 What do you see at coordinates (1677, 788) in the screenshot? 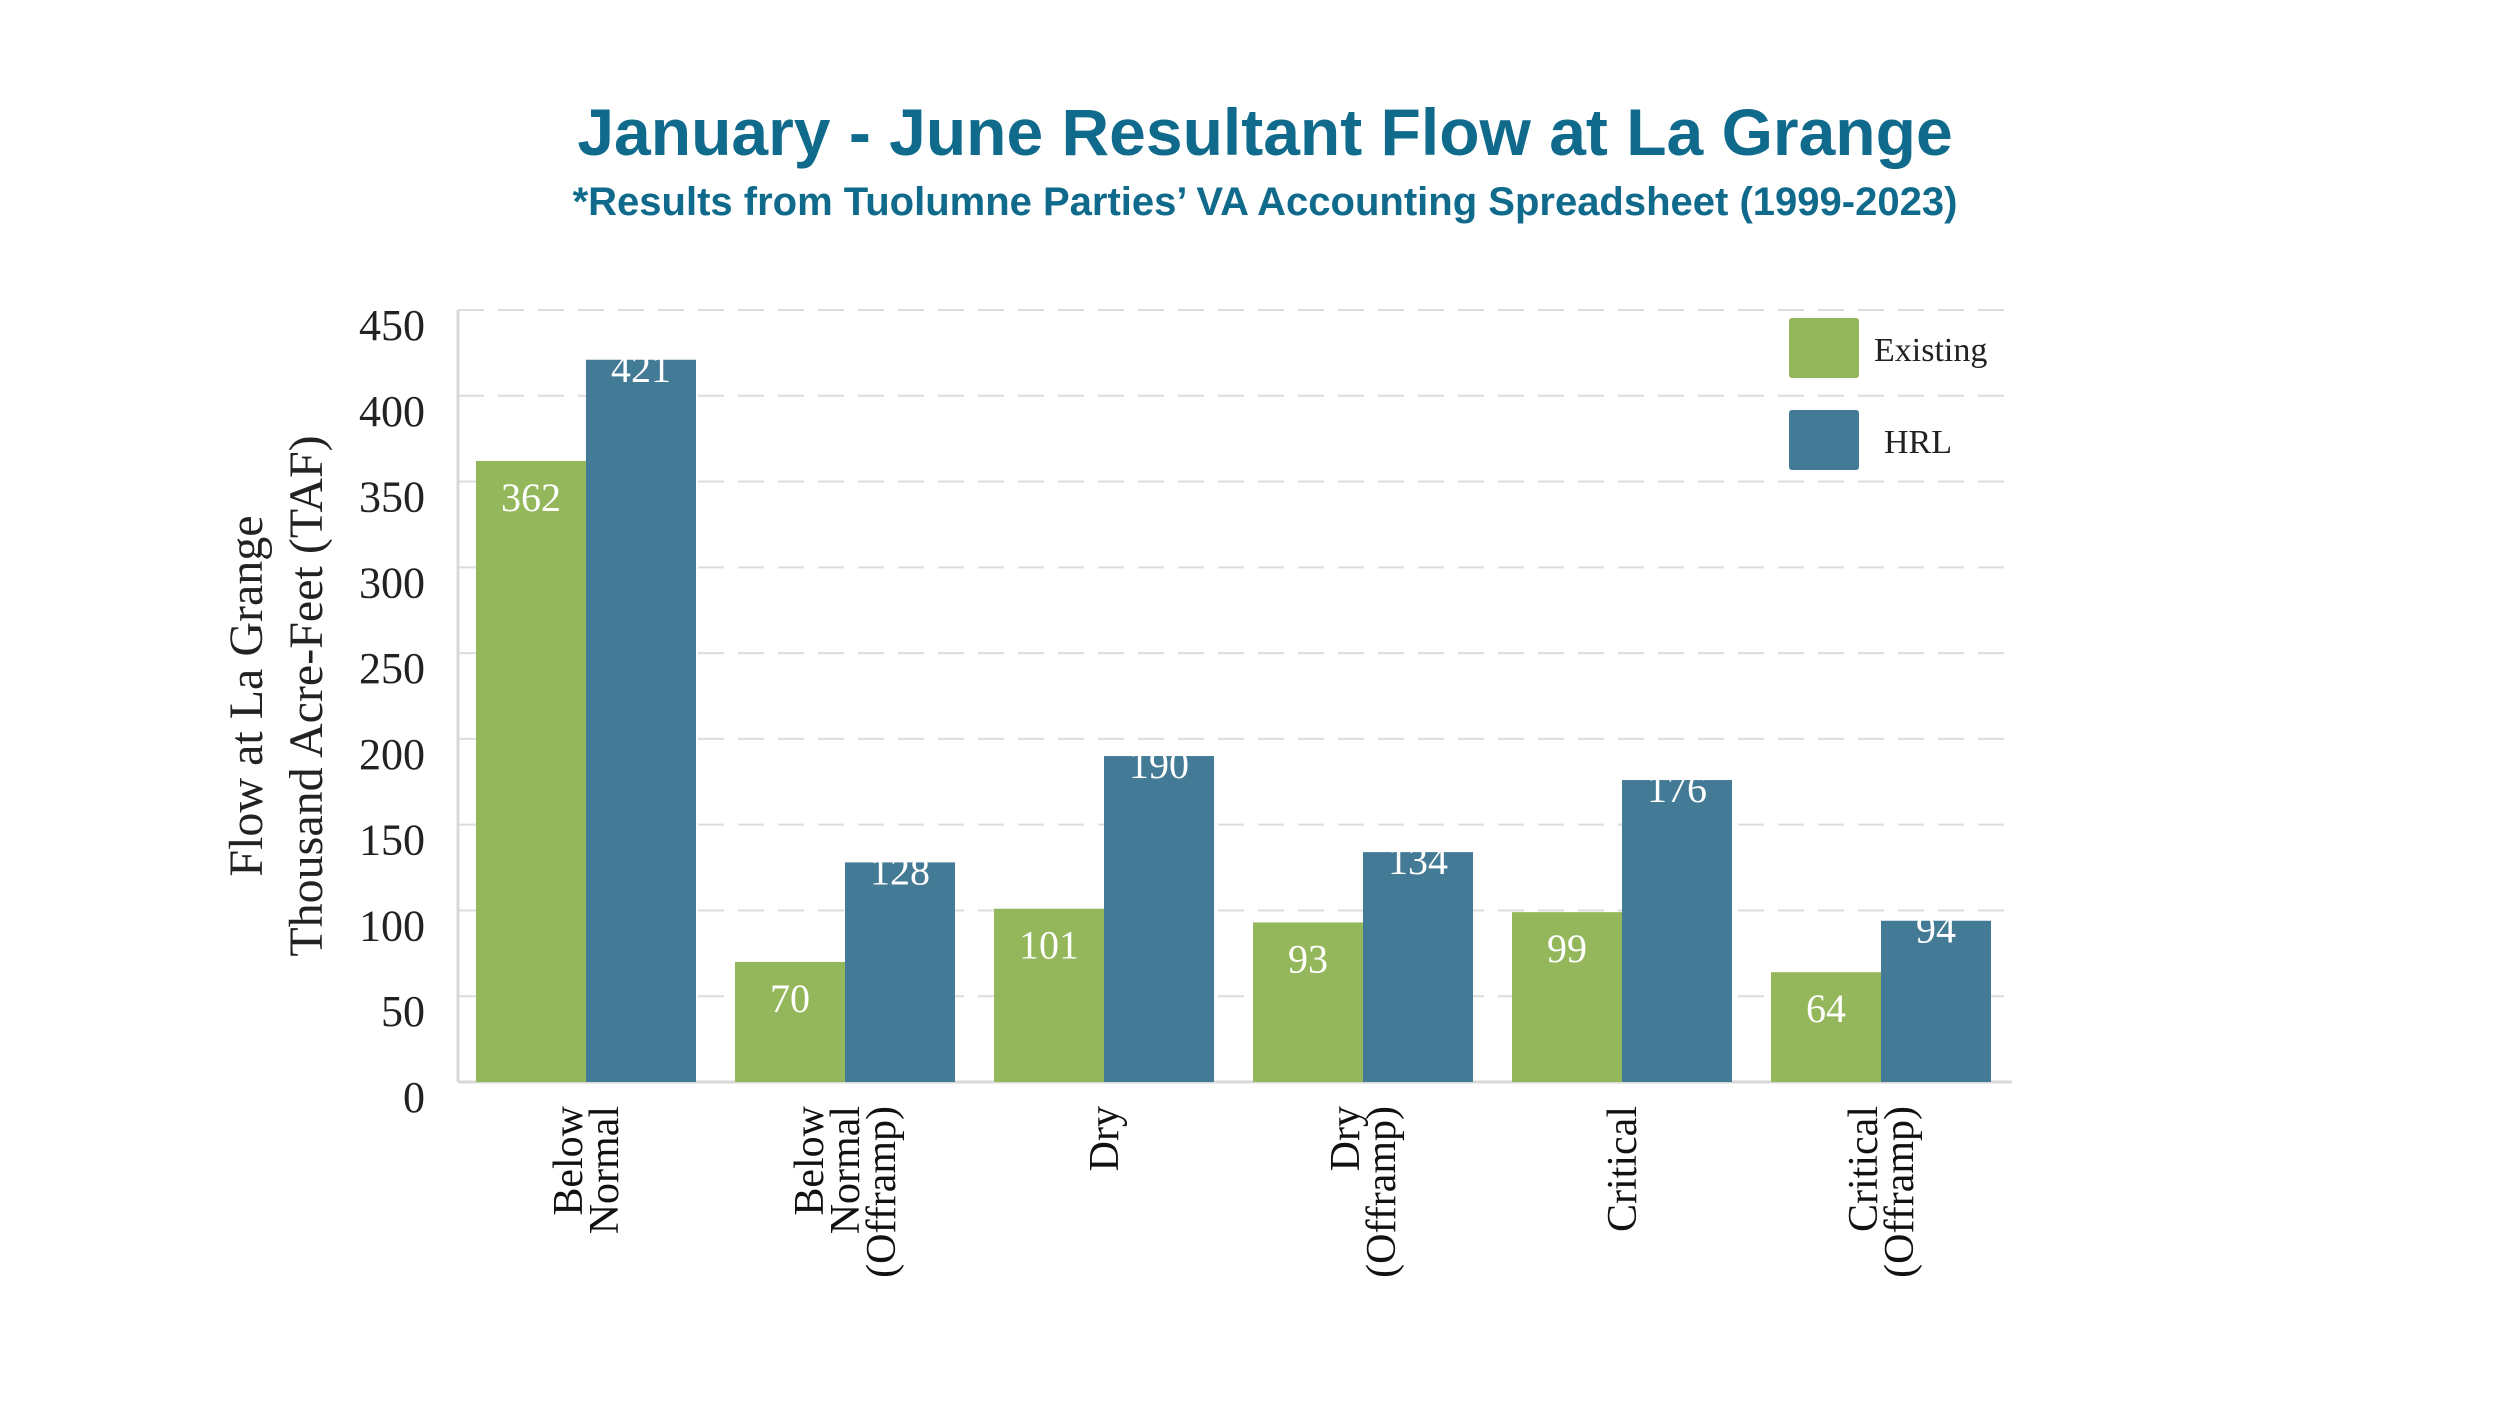
I see `data-label: 176` at bounding box center [1677, 788].